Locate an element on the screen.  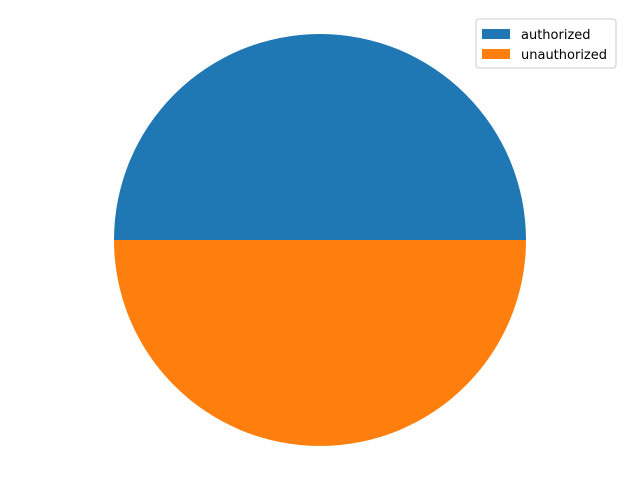
legend-swatch-authorized is located at coordinates (496, 34).